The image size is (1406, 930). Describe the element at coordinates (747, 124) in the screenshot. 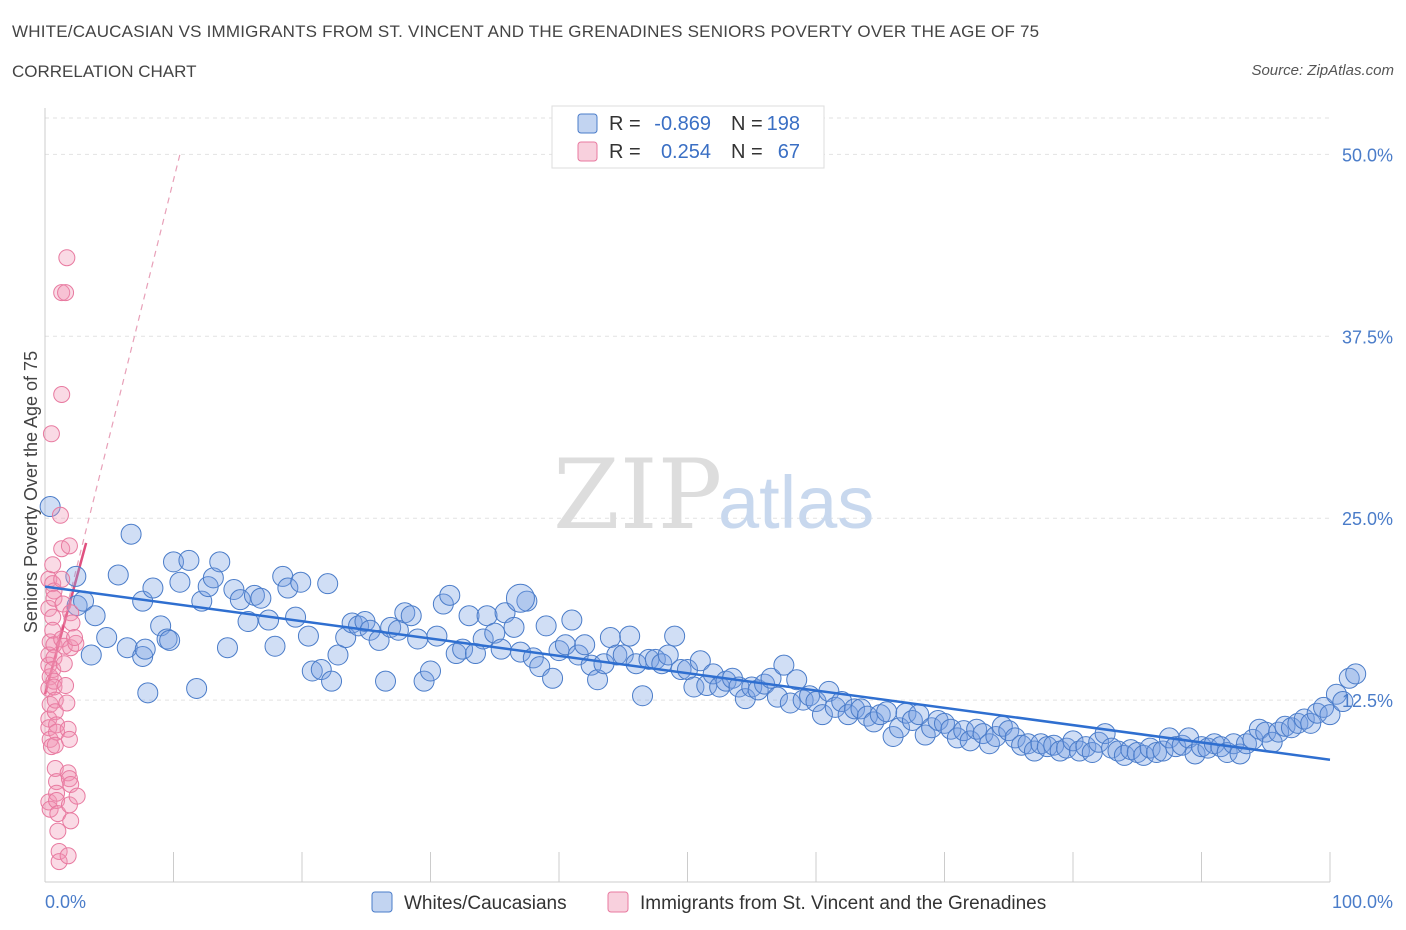

I see `stats-n-label: N =` at that location.